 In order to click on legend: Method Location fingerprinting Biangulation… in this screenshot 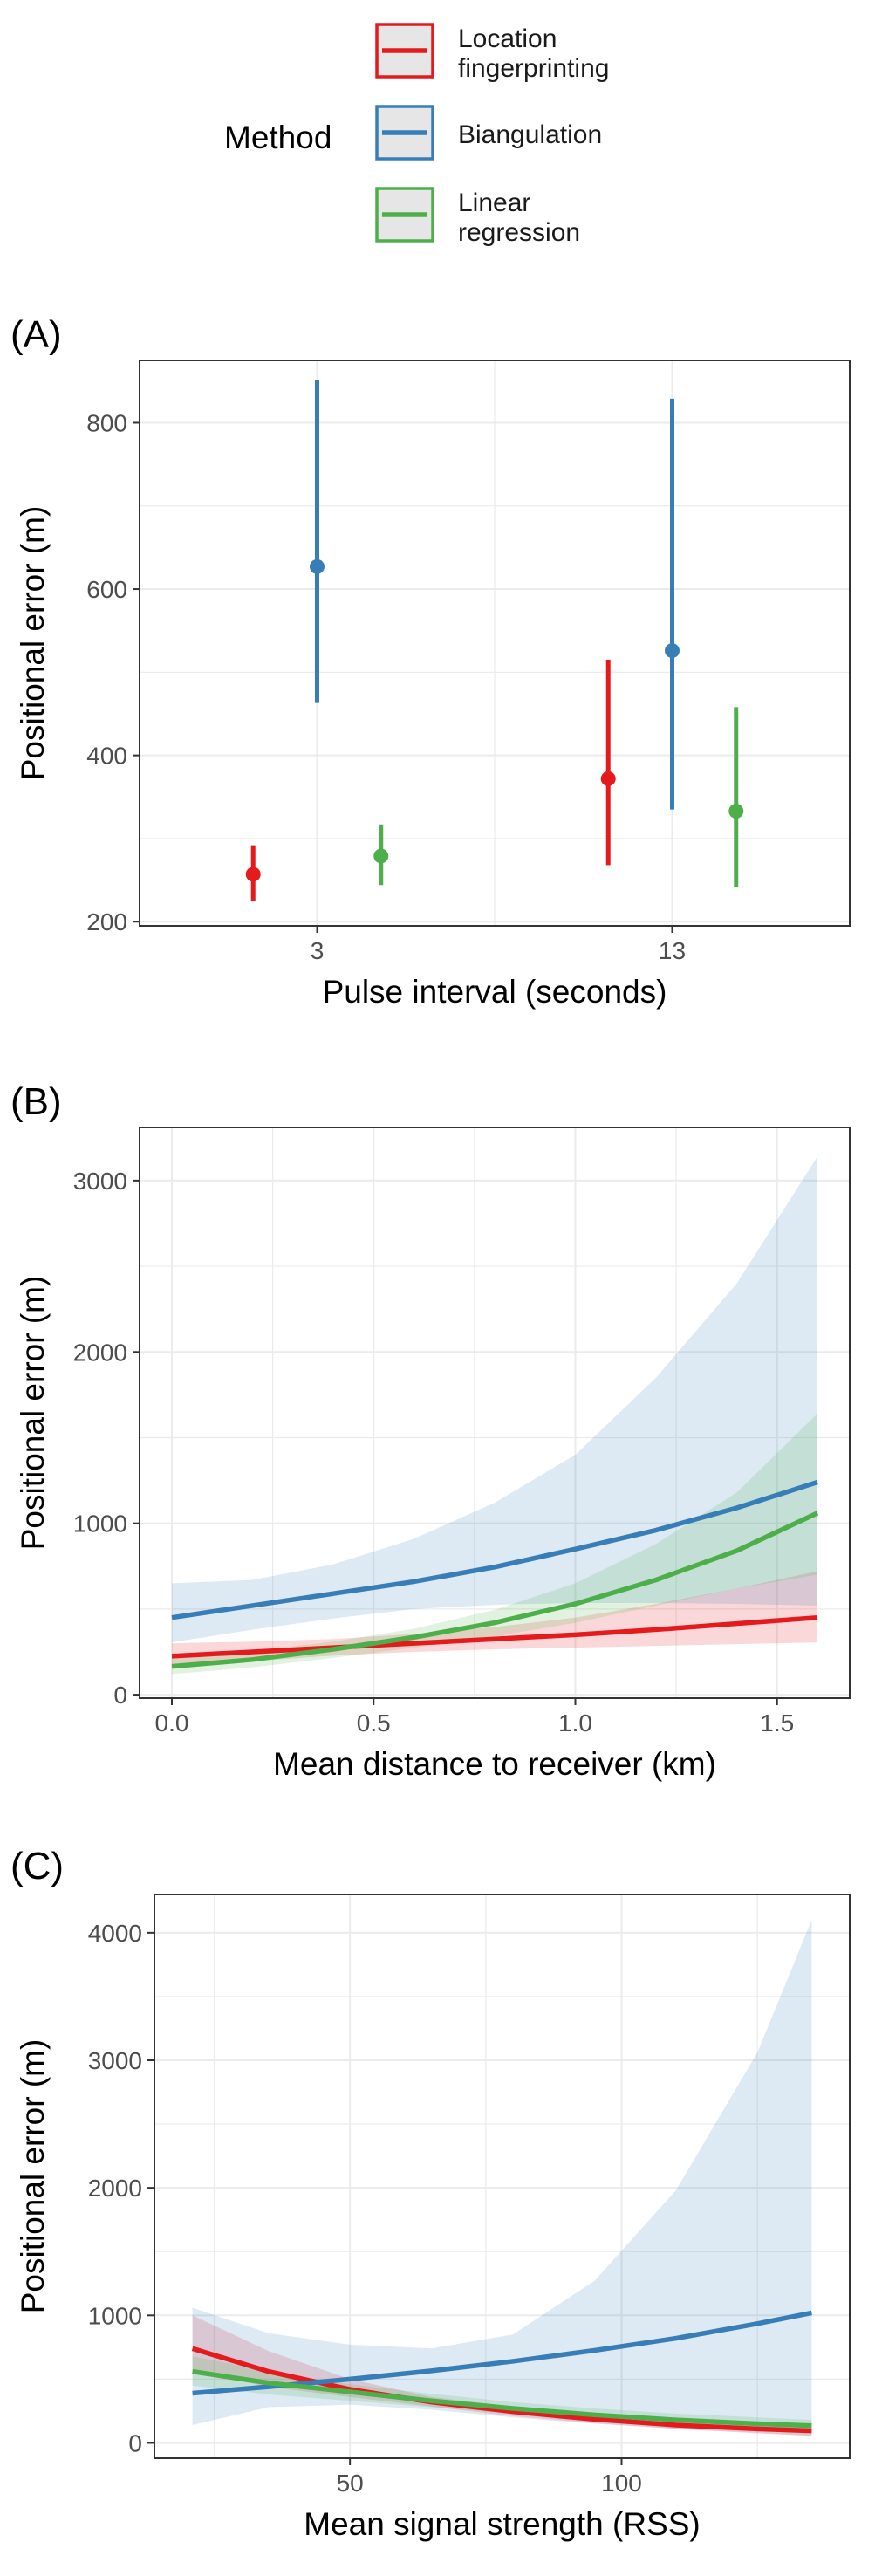, I will do `click(416, 135)`.